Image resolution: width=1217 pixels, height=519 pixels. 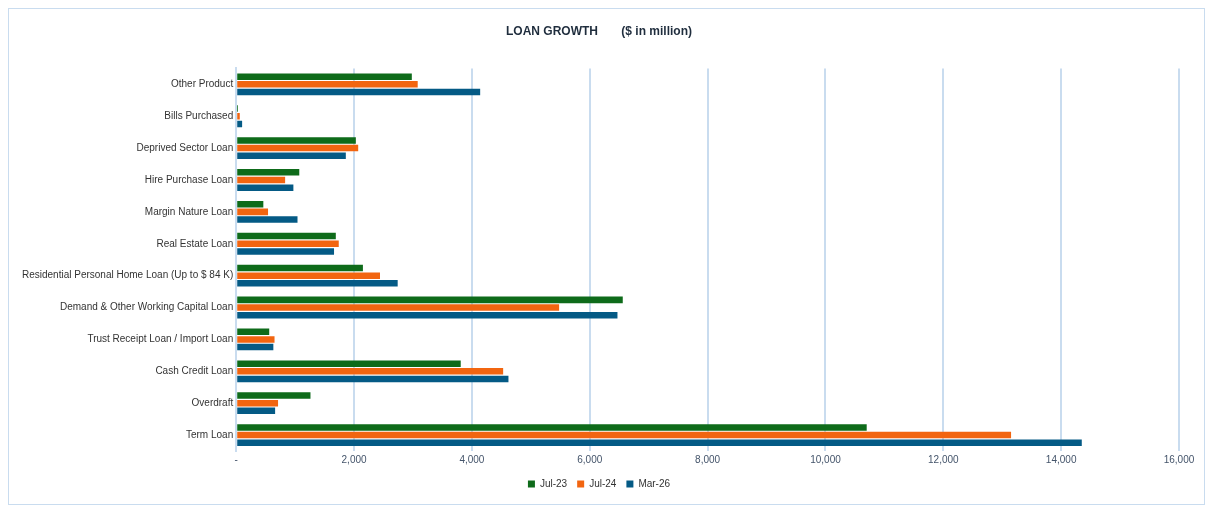 I want to click on x-tick-label: 10,000, so click(x=826, y=459).